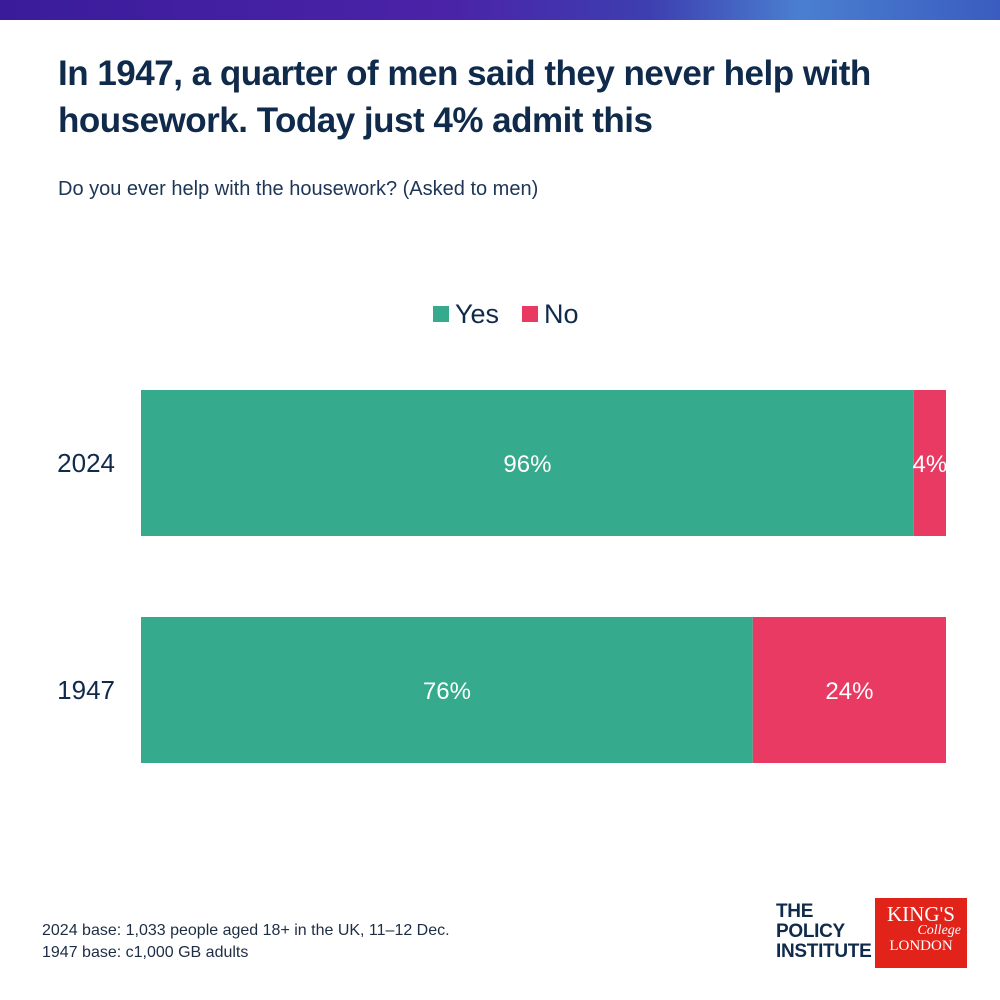  What do you see at coordinates (500, 10) in the screenshot?
I see `top-gradient-band` at bounding box center [500, 10].